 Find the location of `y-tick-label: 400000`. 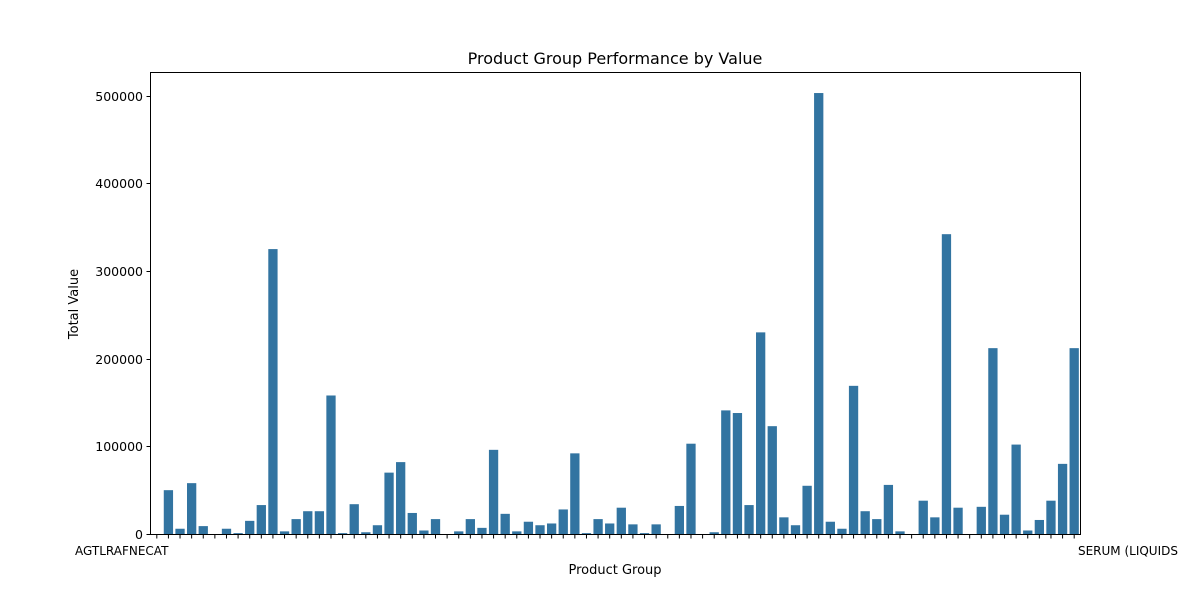

y-tick-label: 400000 is located at coordinates (119, 183).